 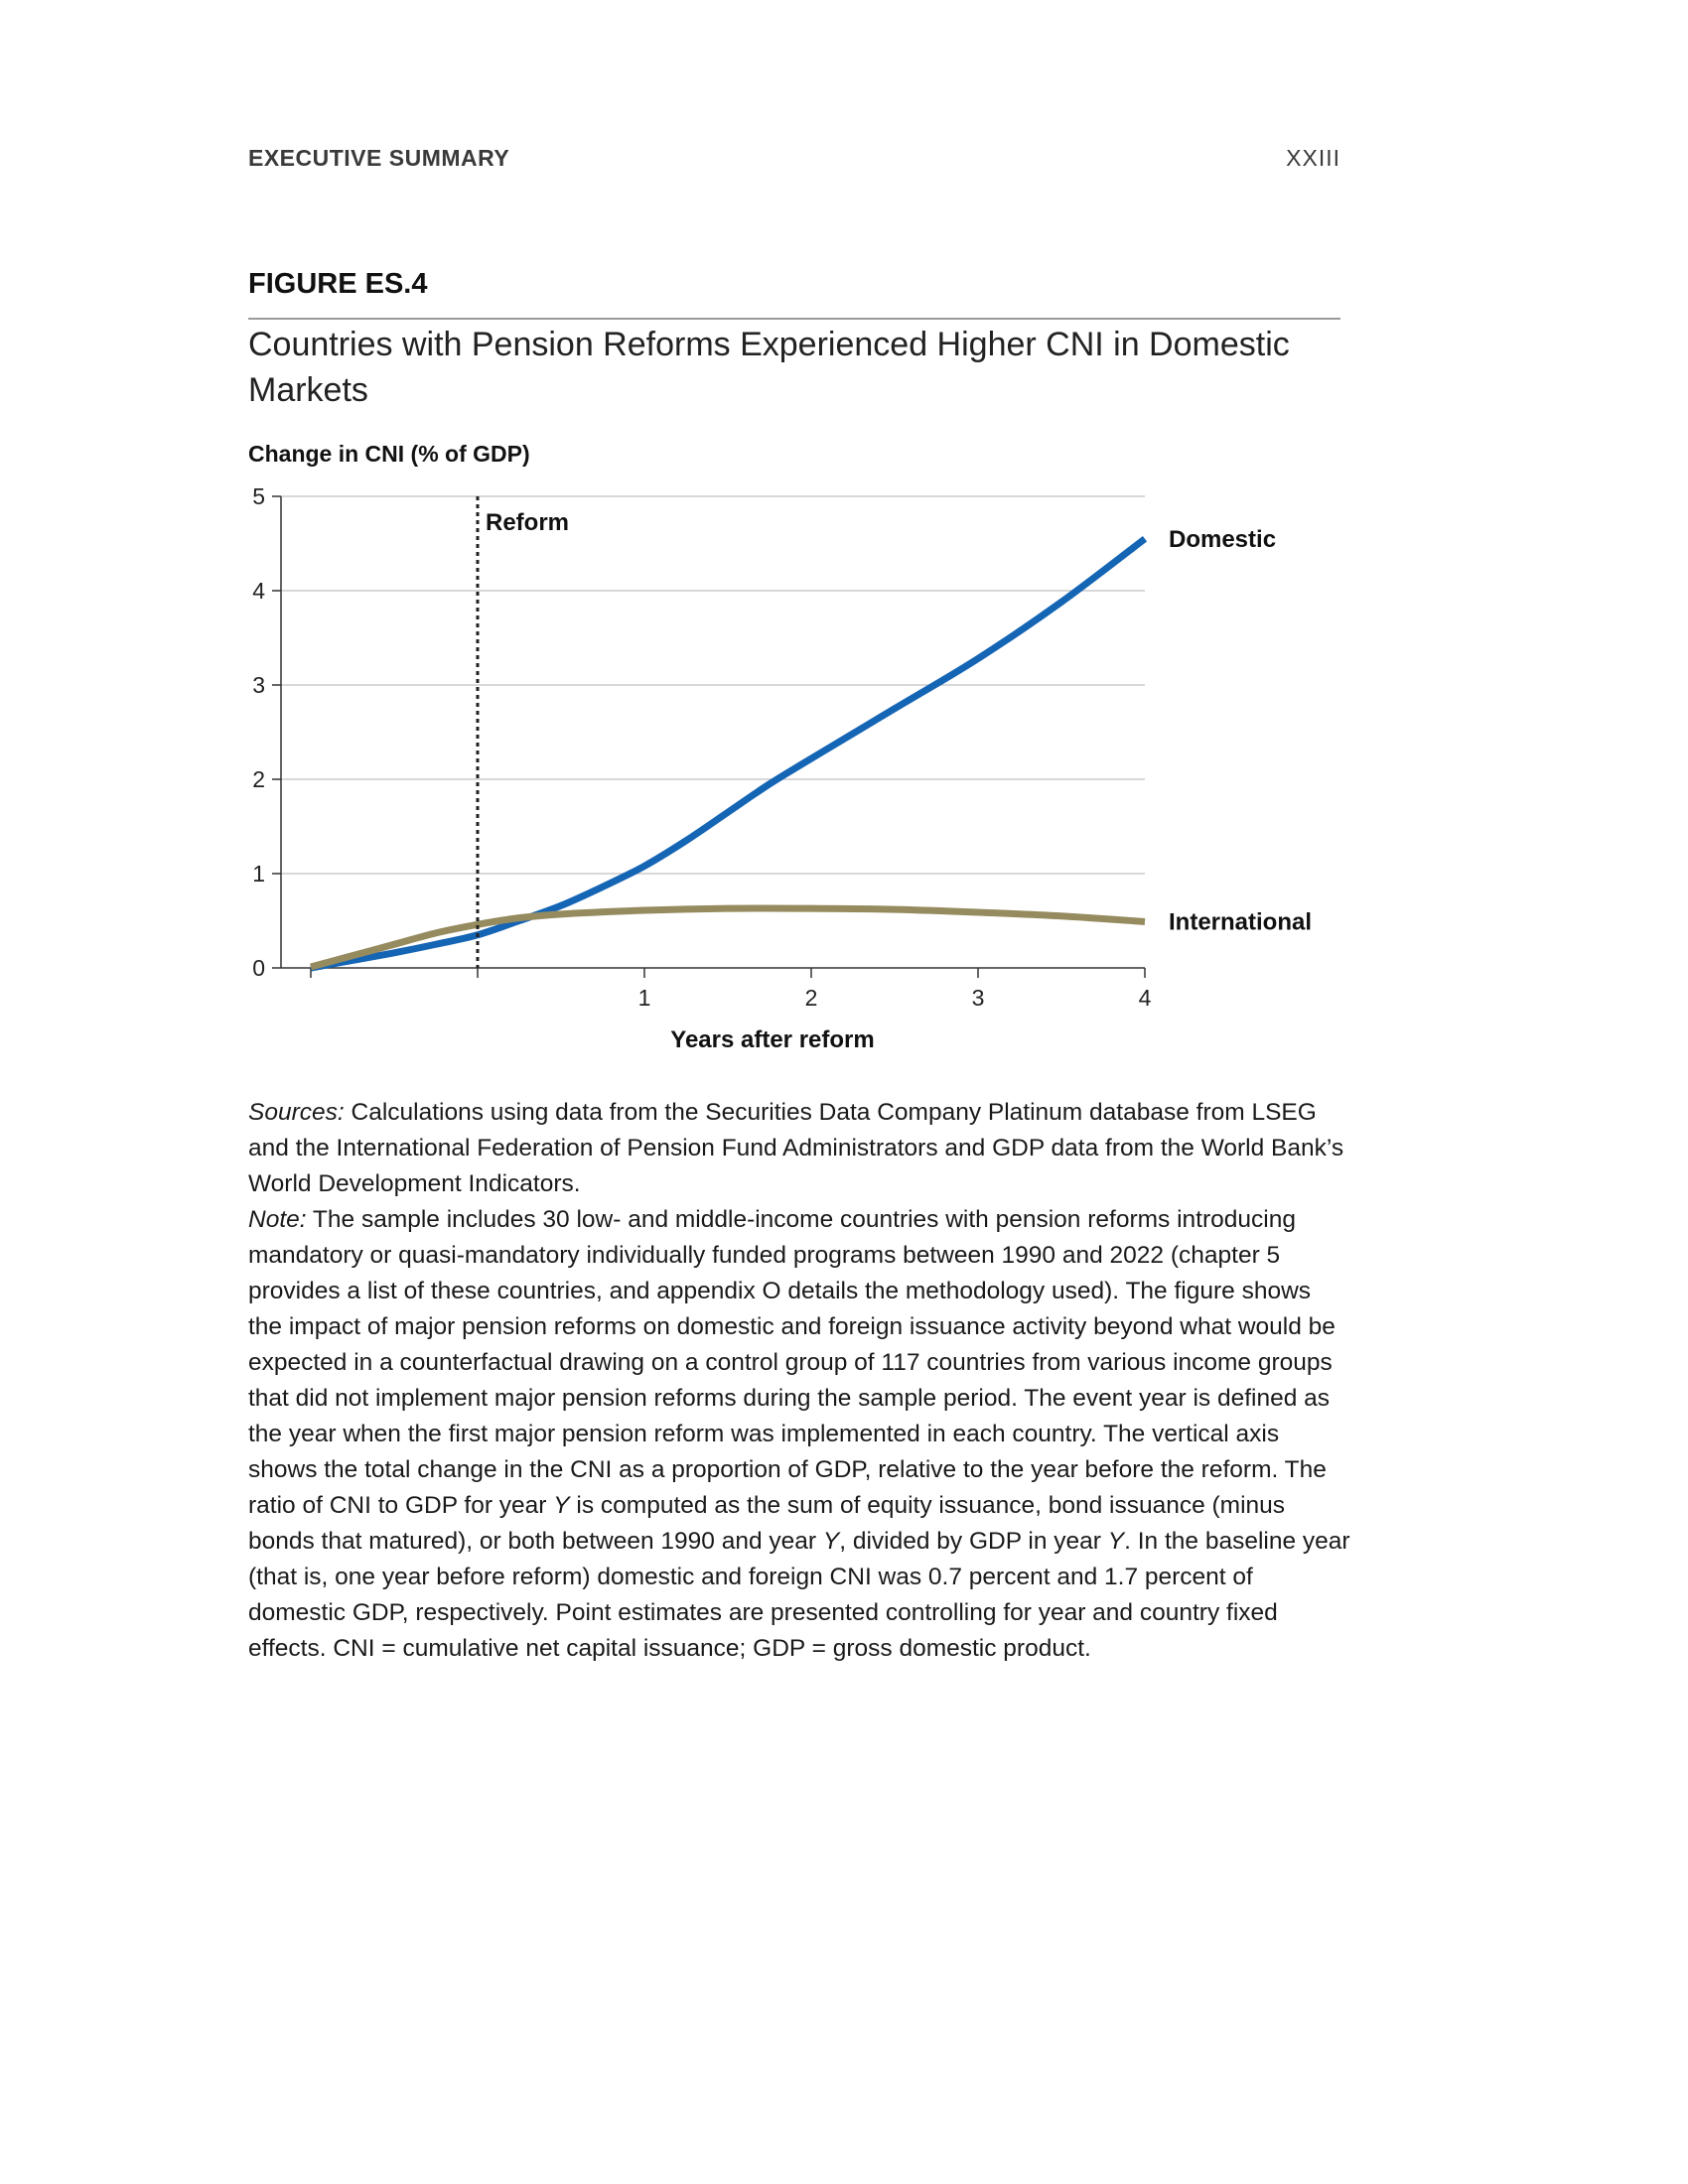 I want to click on figure-rule, so click(x=794, y=319).